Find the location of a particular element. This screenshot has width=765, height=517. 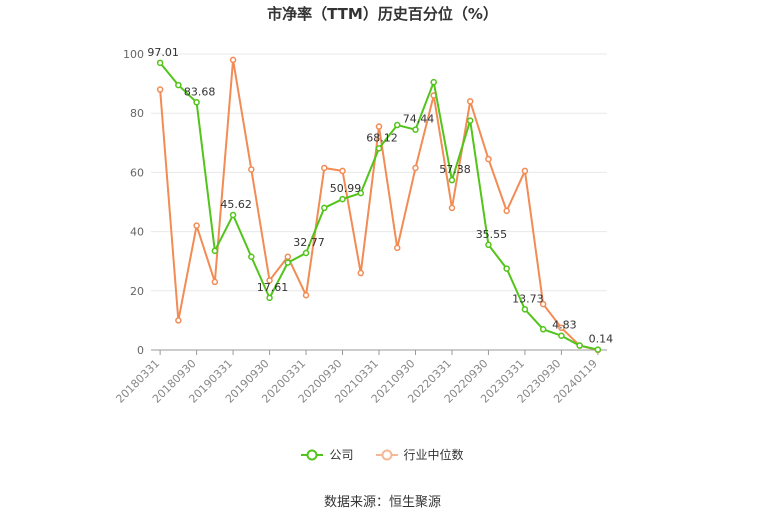

data-label: 45.62 is located at coordinates (236, 204).